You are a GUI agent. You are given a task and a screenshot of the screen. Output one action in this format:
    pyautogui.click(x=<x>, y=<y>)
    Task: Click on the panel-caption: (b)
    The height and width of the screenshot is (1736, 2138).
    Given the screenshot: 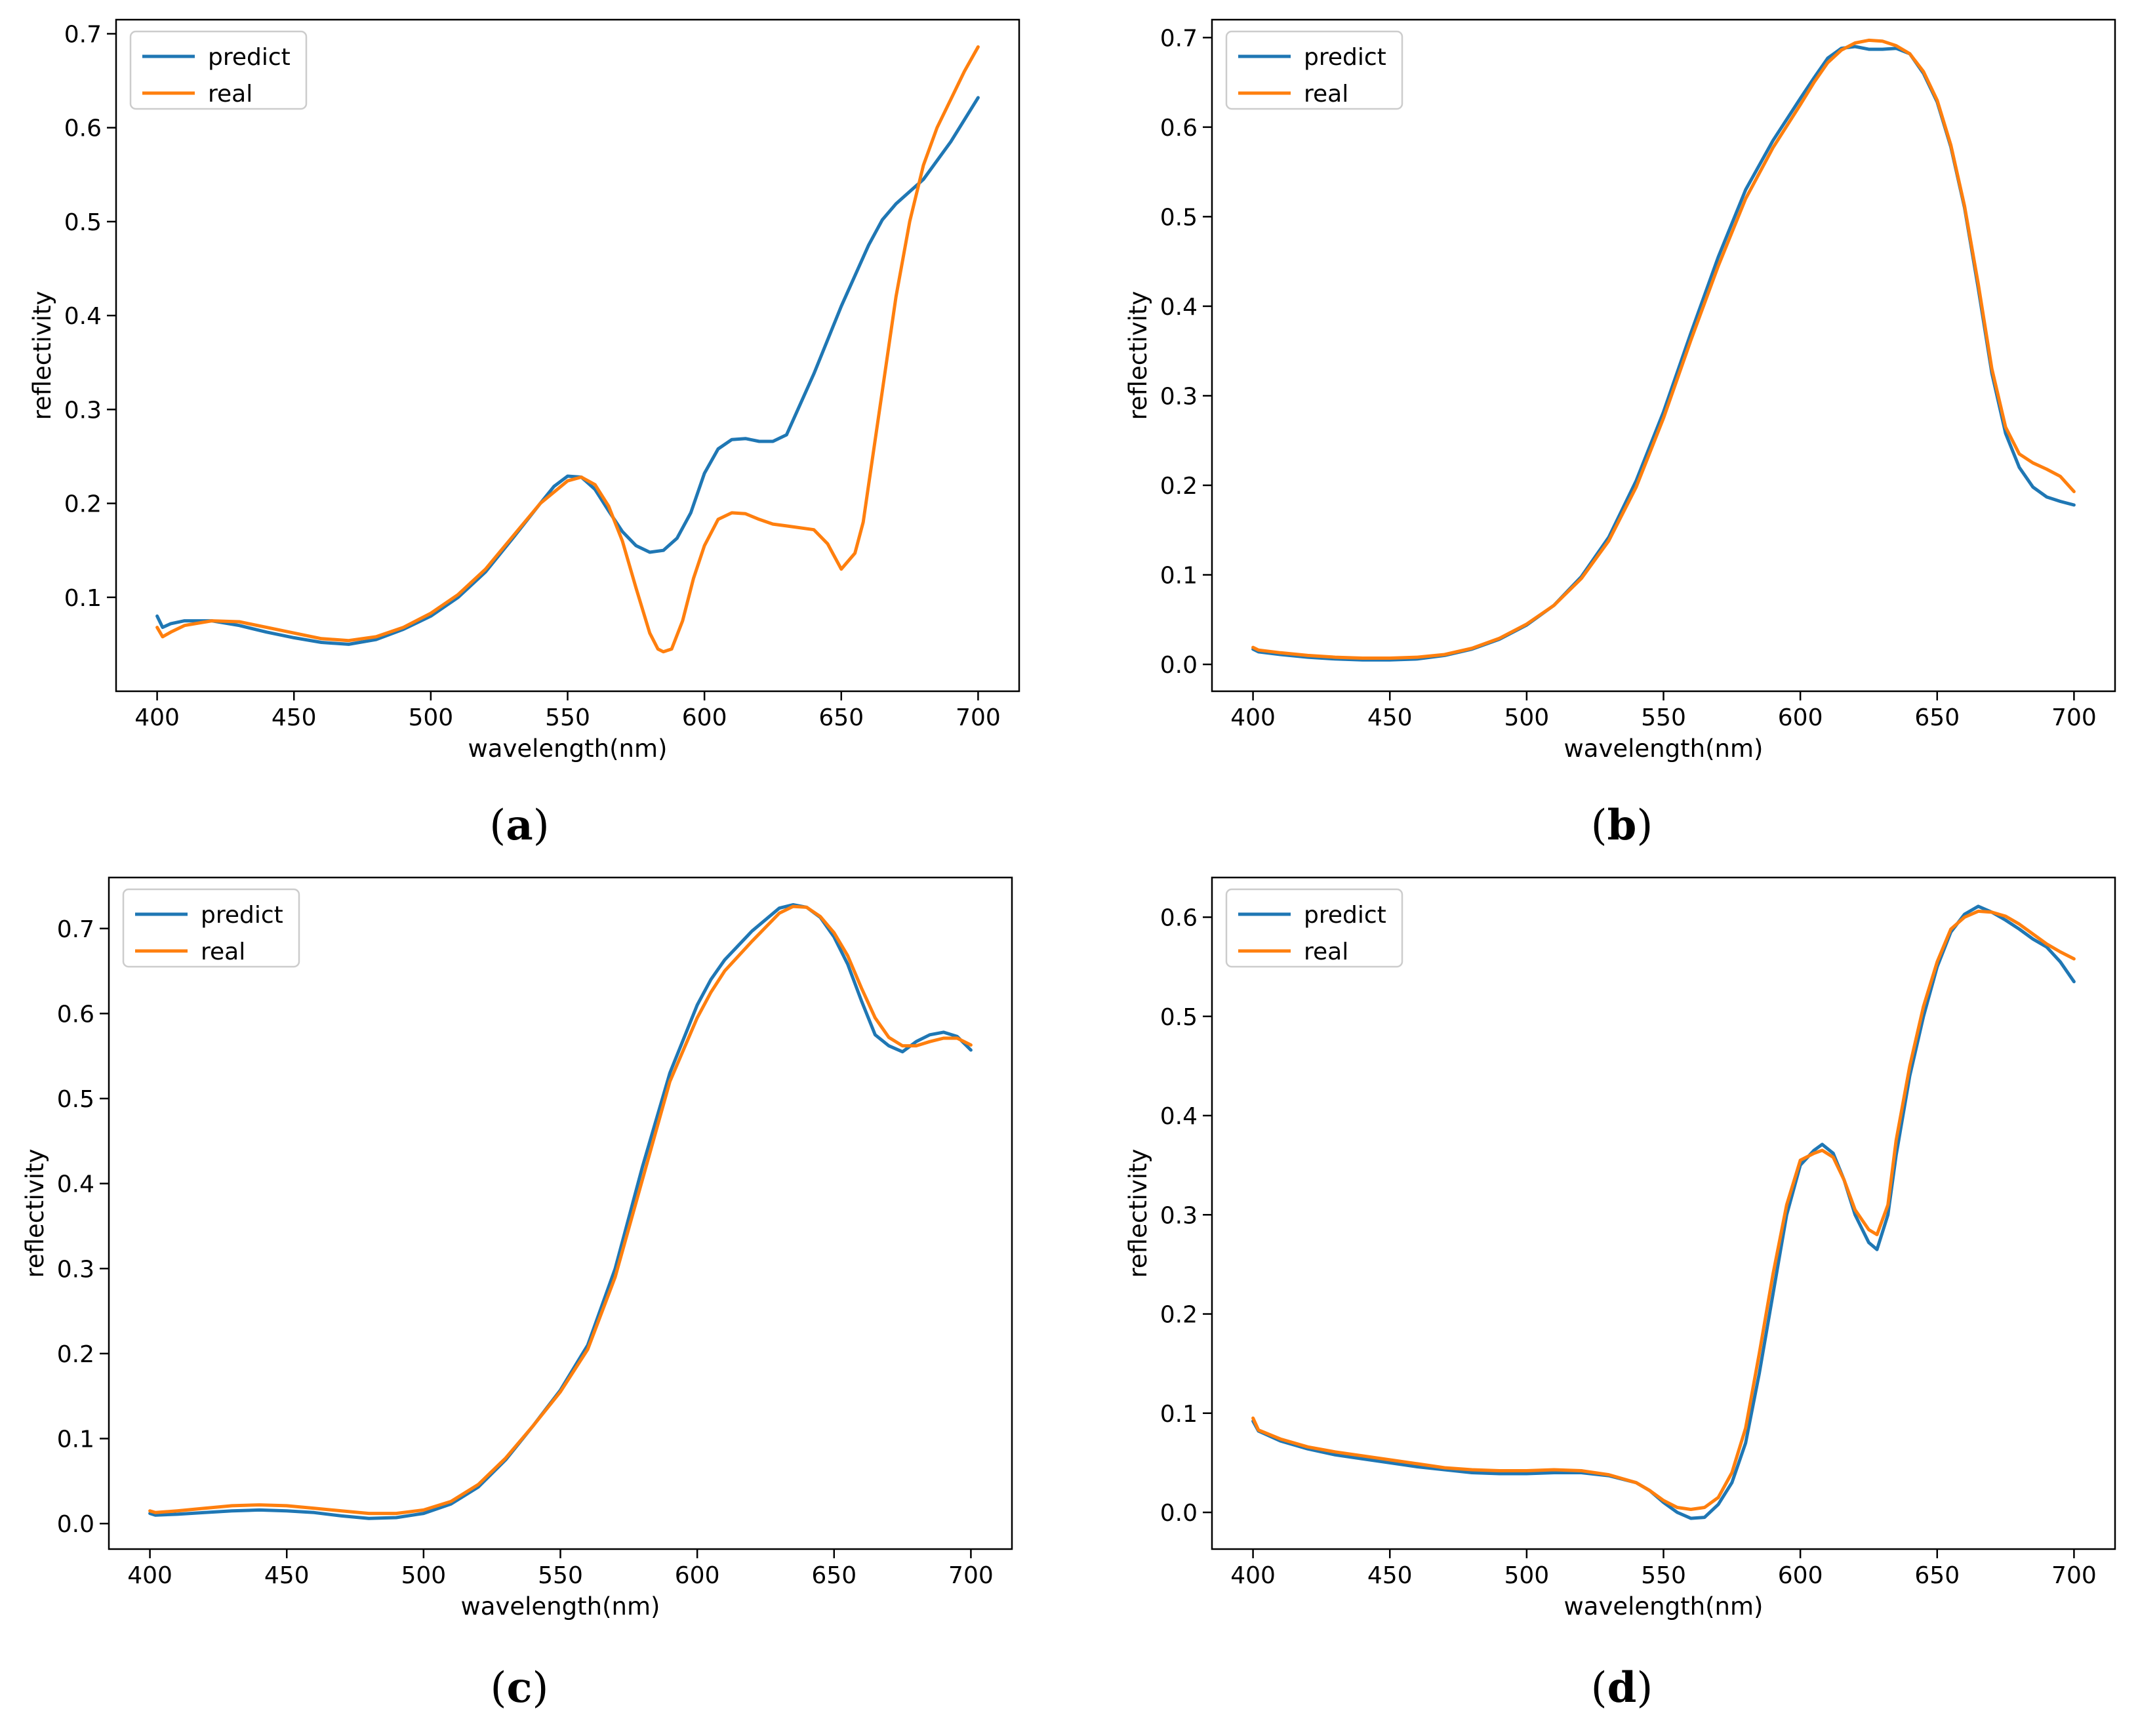 What is the action you would take?
    pyautogui.click(x=1622, y=825)
    